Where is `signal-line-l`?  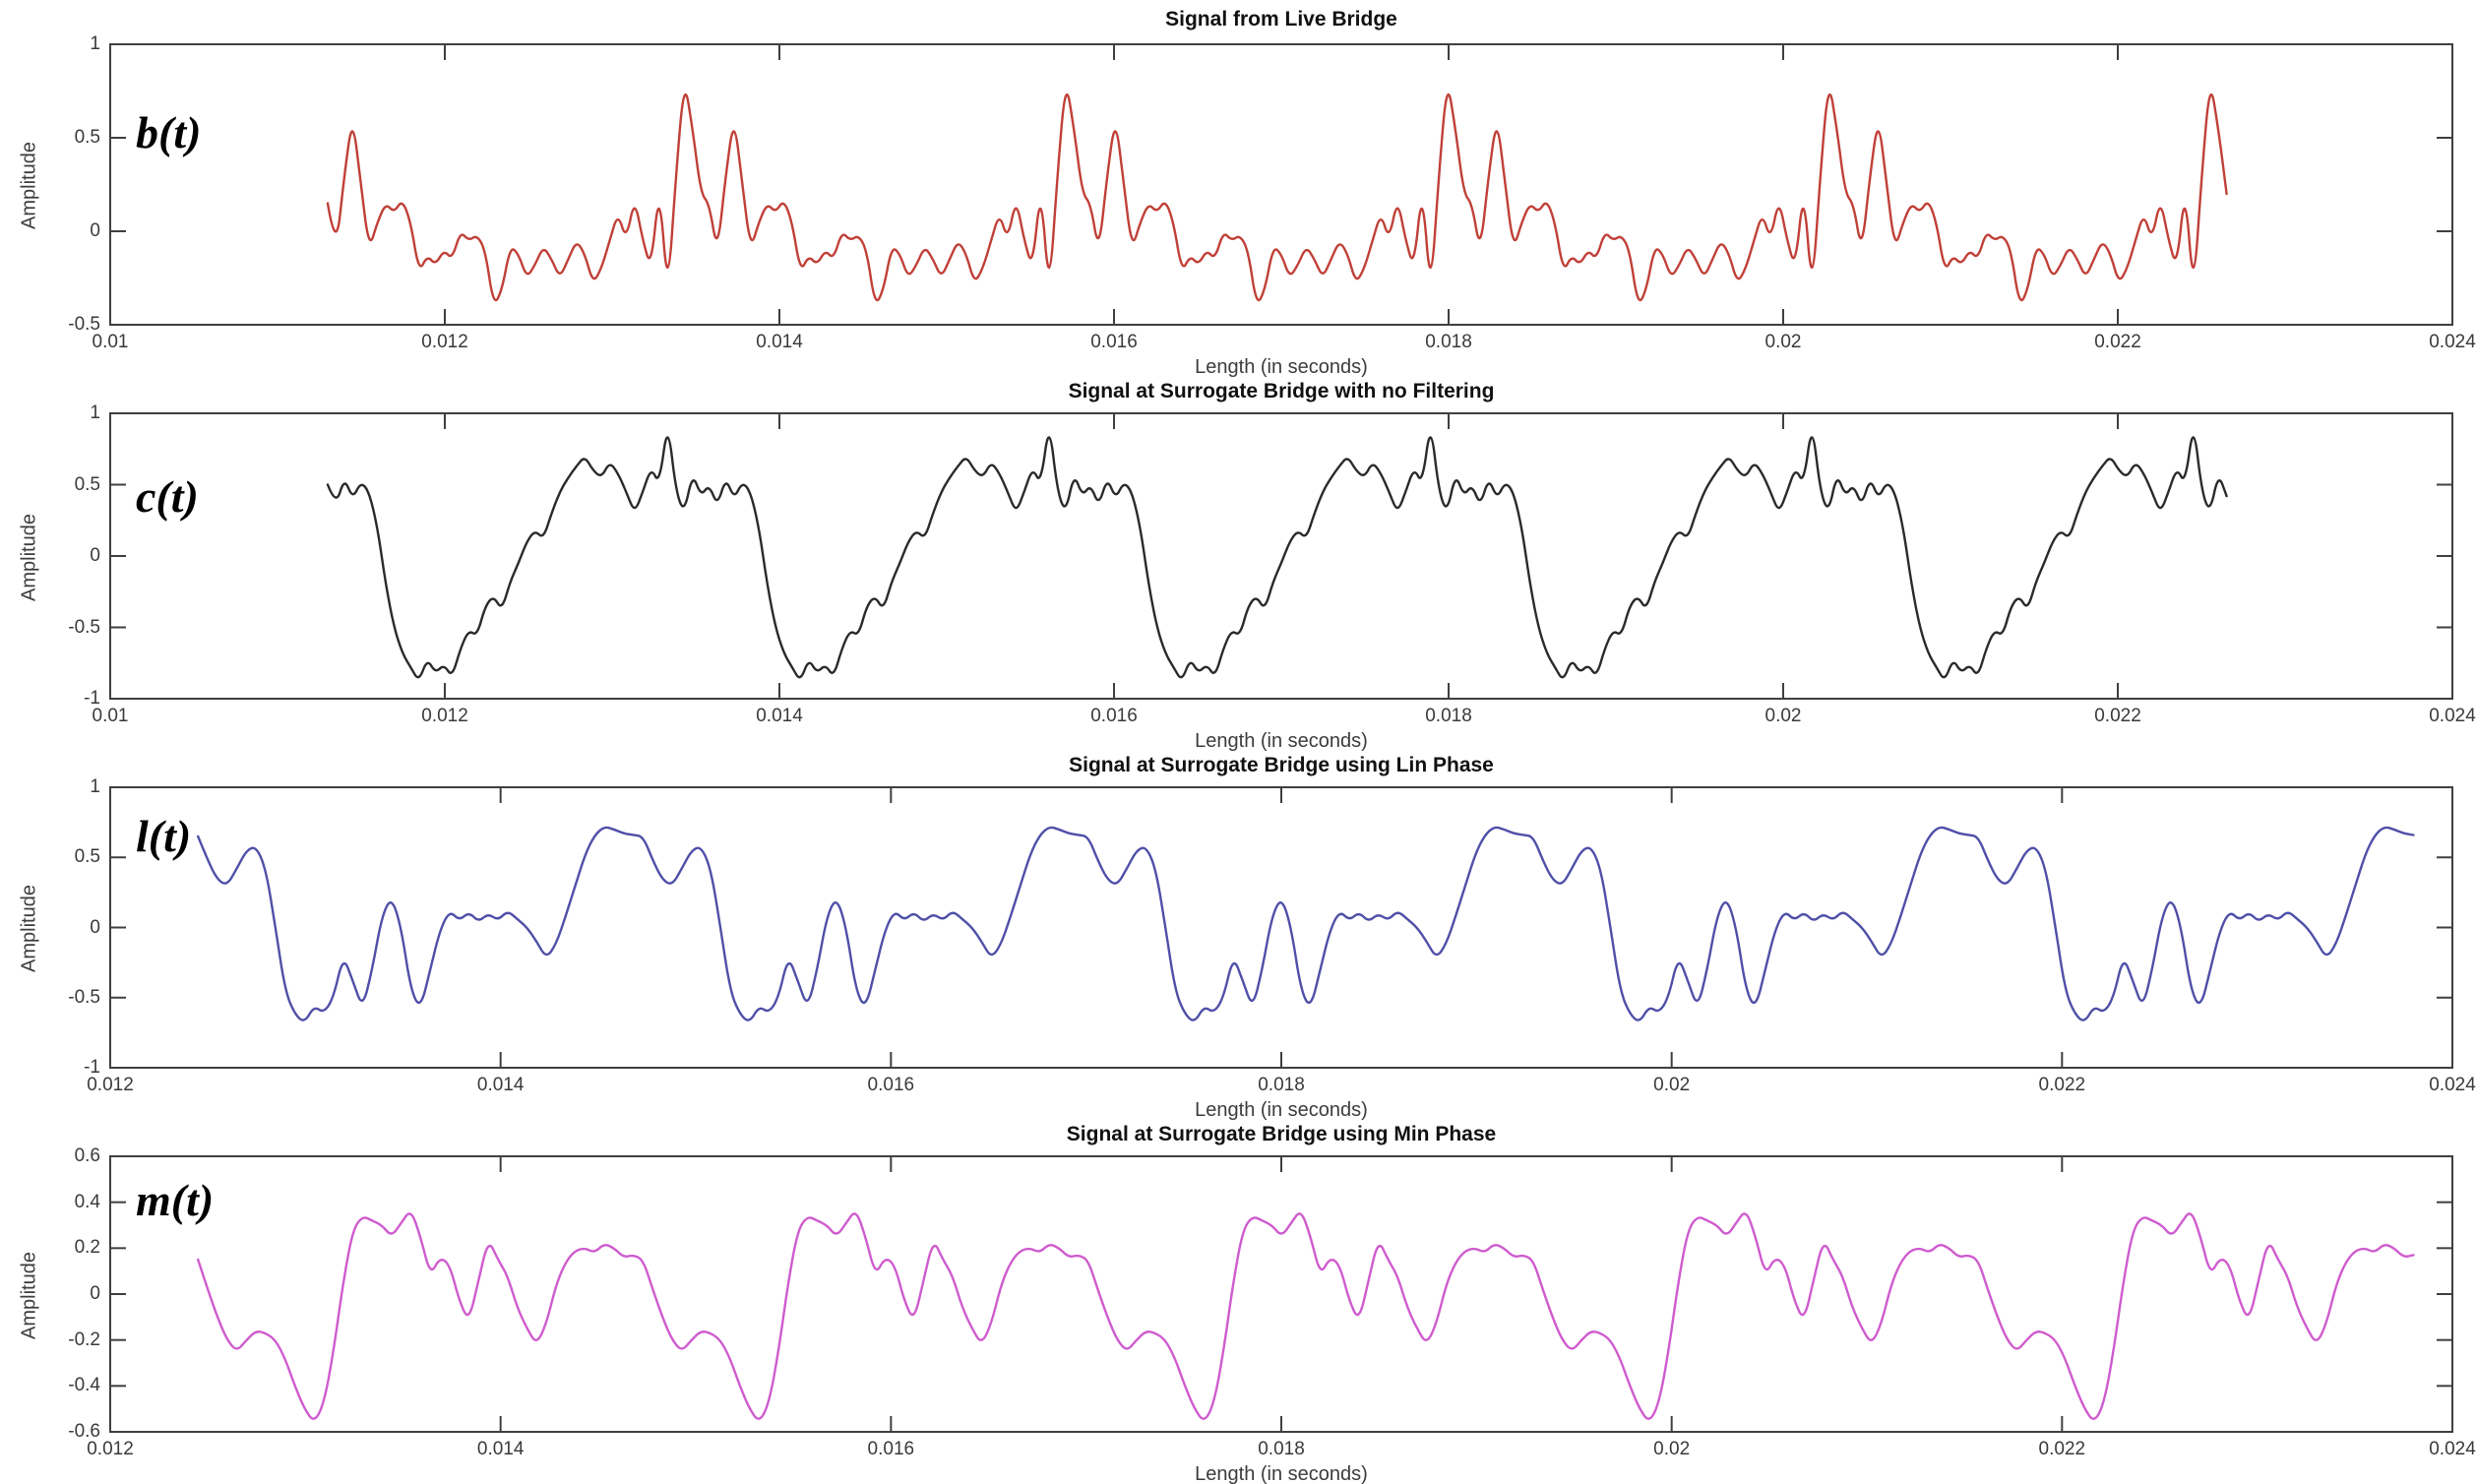
signal-line-l is located at coordinates (1306, 923).